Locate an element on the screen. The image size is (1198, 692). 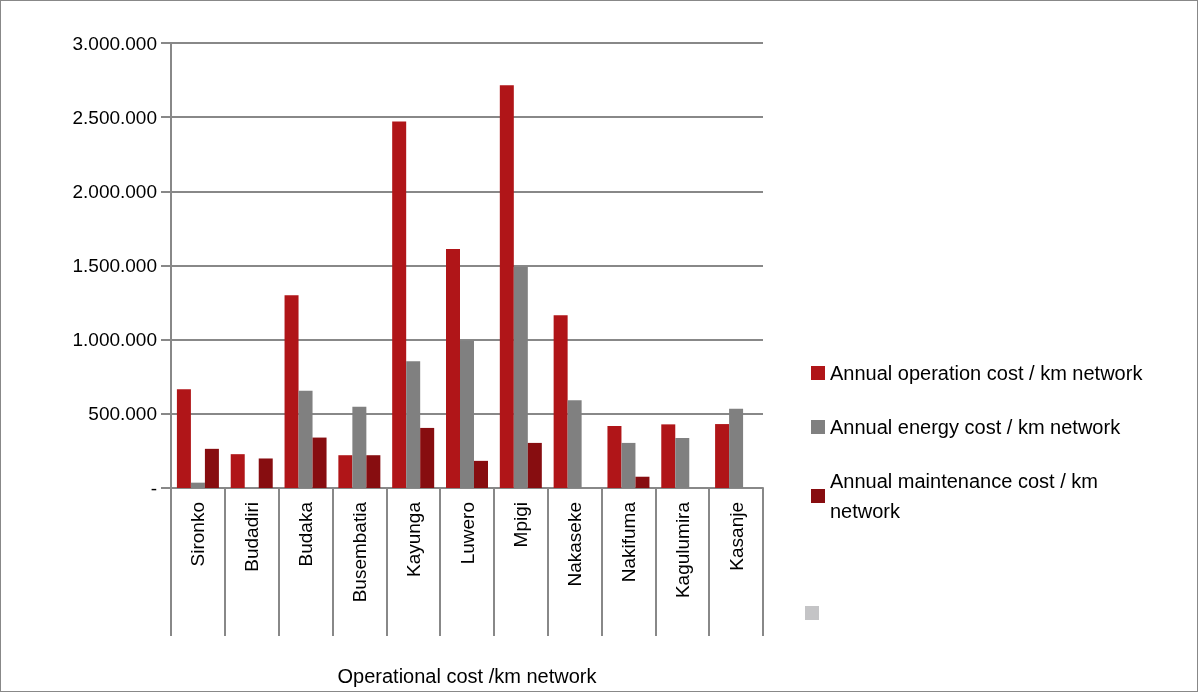
x-tick-label: Nakaseke is located at coordinates (575, 544).